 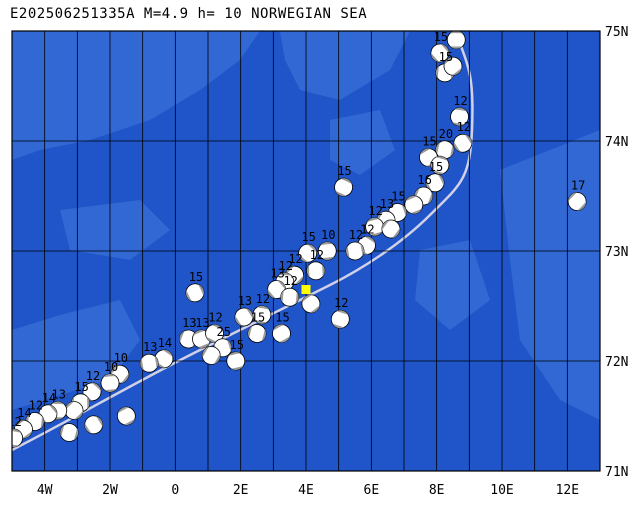 What do you see at coordinates (616, 142) in the screenshot?
I see `lat-tick-label: 74N` at bounding box center [616, 142].